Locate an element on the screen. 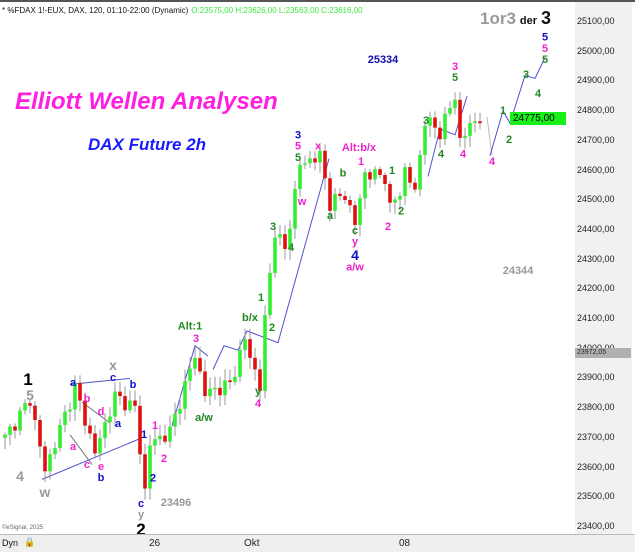  wave-label: a is located at coordinates (73, 383).